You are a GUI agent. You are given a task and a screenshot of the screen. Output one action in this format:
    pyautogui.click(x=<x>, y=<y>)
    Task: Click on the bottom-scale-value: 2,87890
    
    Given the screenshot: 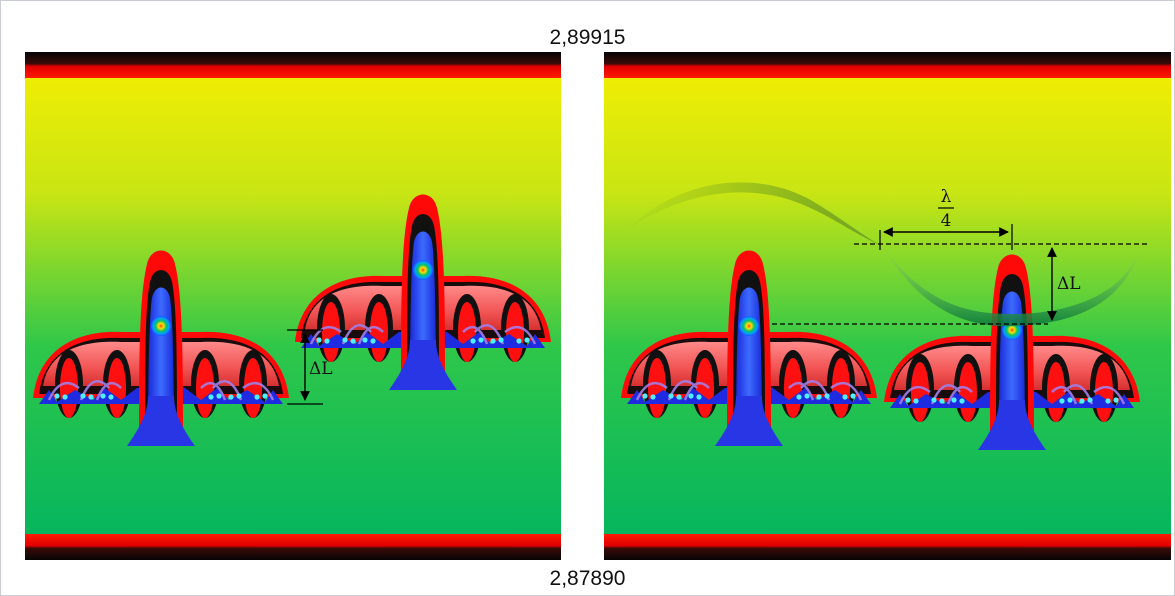 What is the action you would take?
    pyautogui.click(x=587, y=578)
    